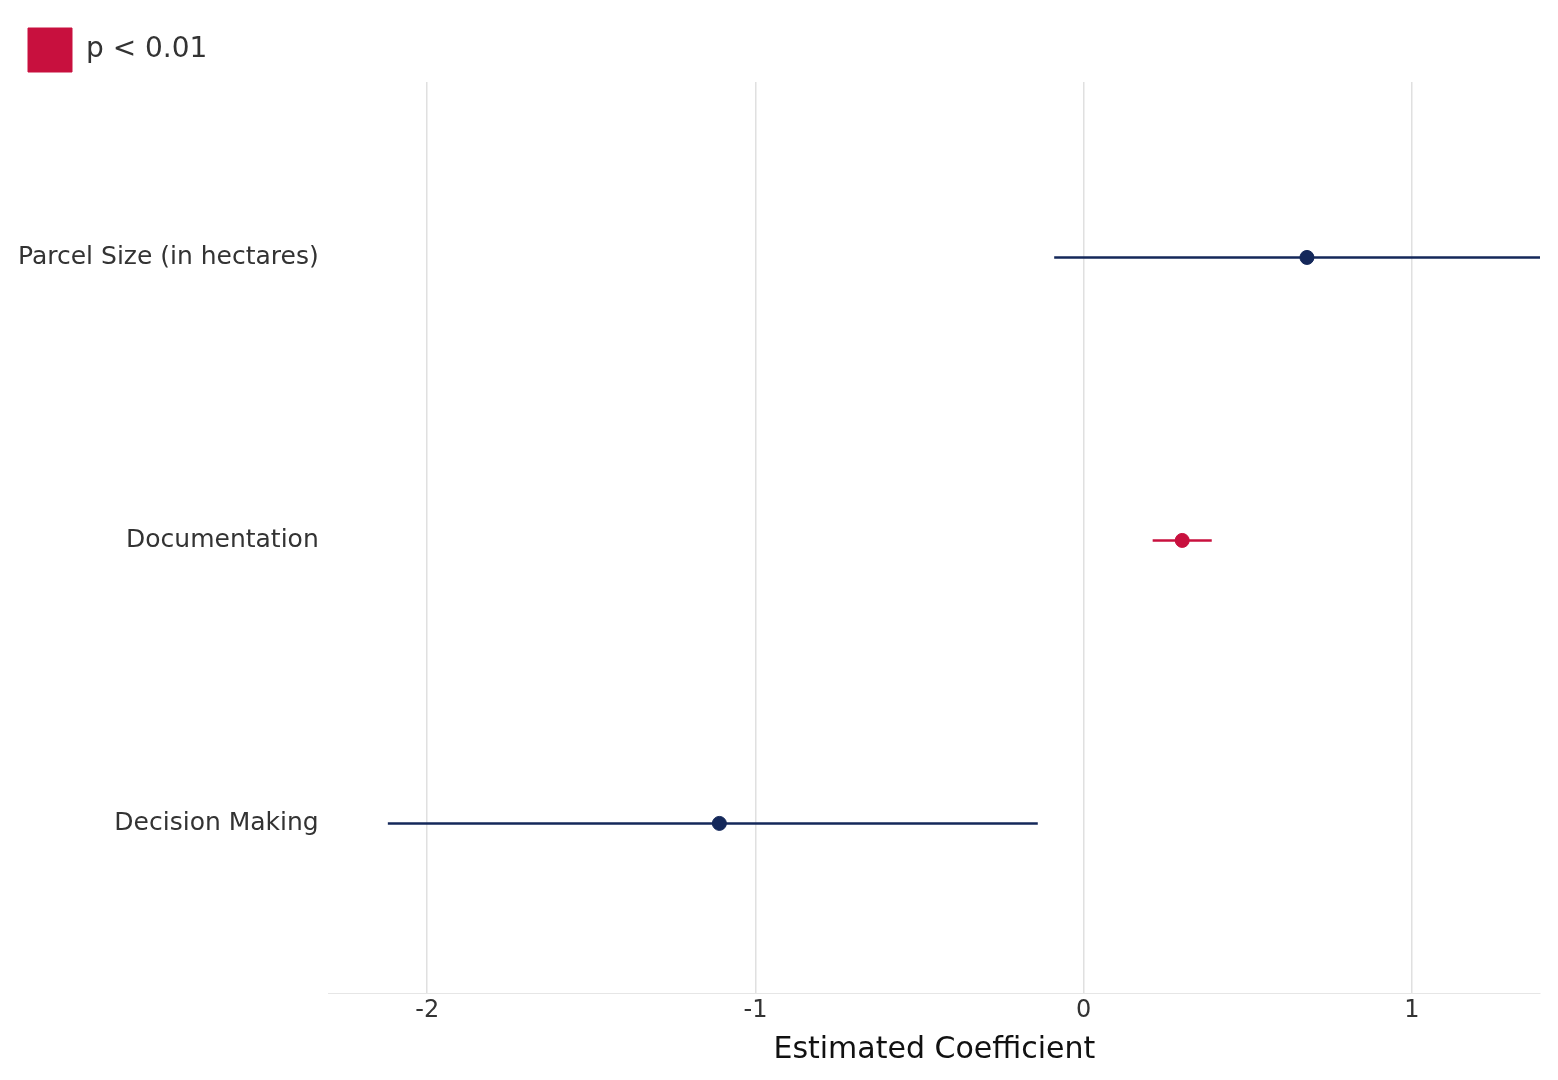 This screenshot has height=1080, width=1558. What do you see at coordinates (427, 1008) in the screenshot?
I see `x-tick-label: -2` at bounding box center [427, 1008].